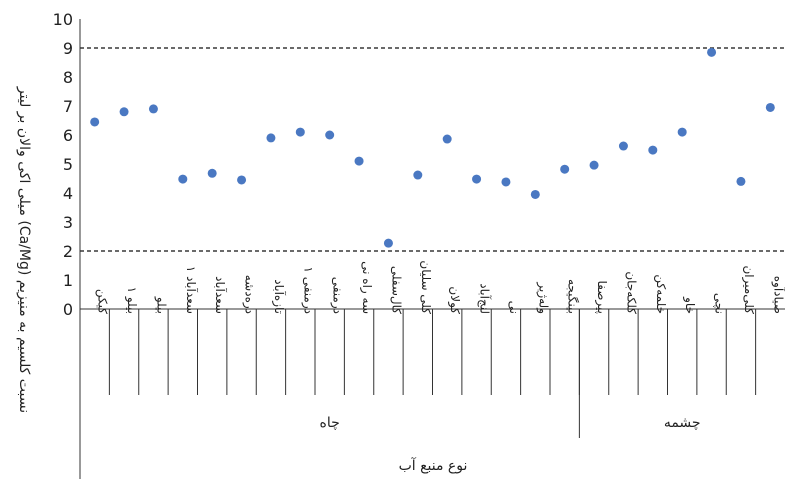  Describe the element at coordinates (689, 305) in the screenshot. I see `category-label: خاو` at that location.